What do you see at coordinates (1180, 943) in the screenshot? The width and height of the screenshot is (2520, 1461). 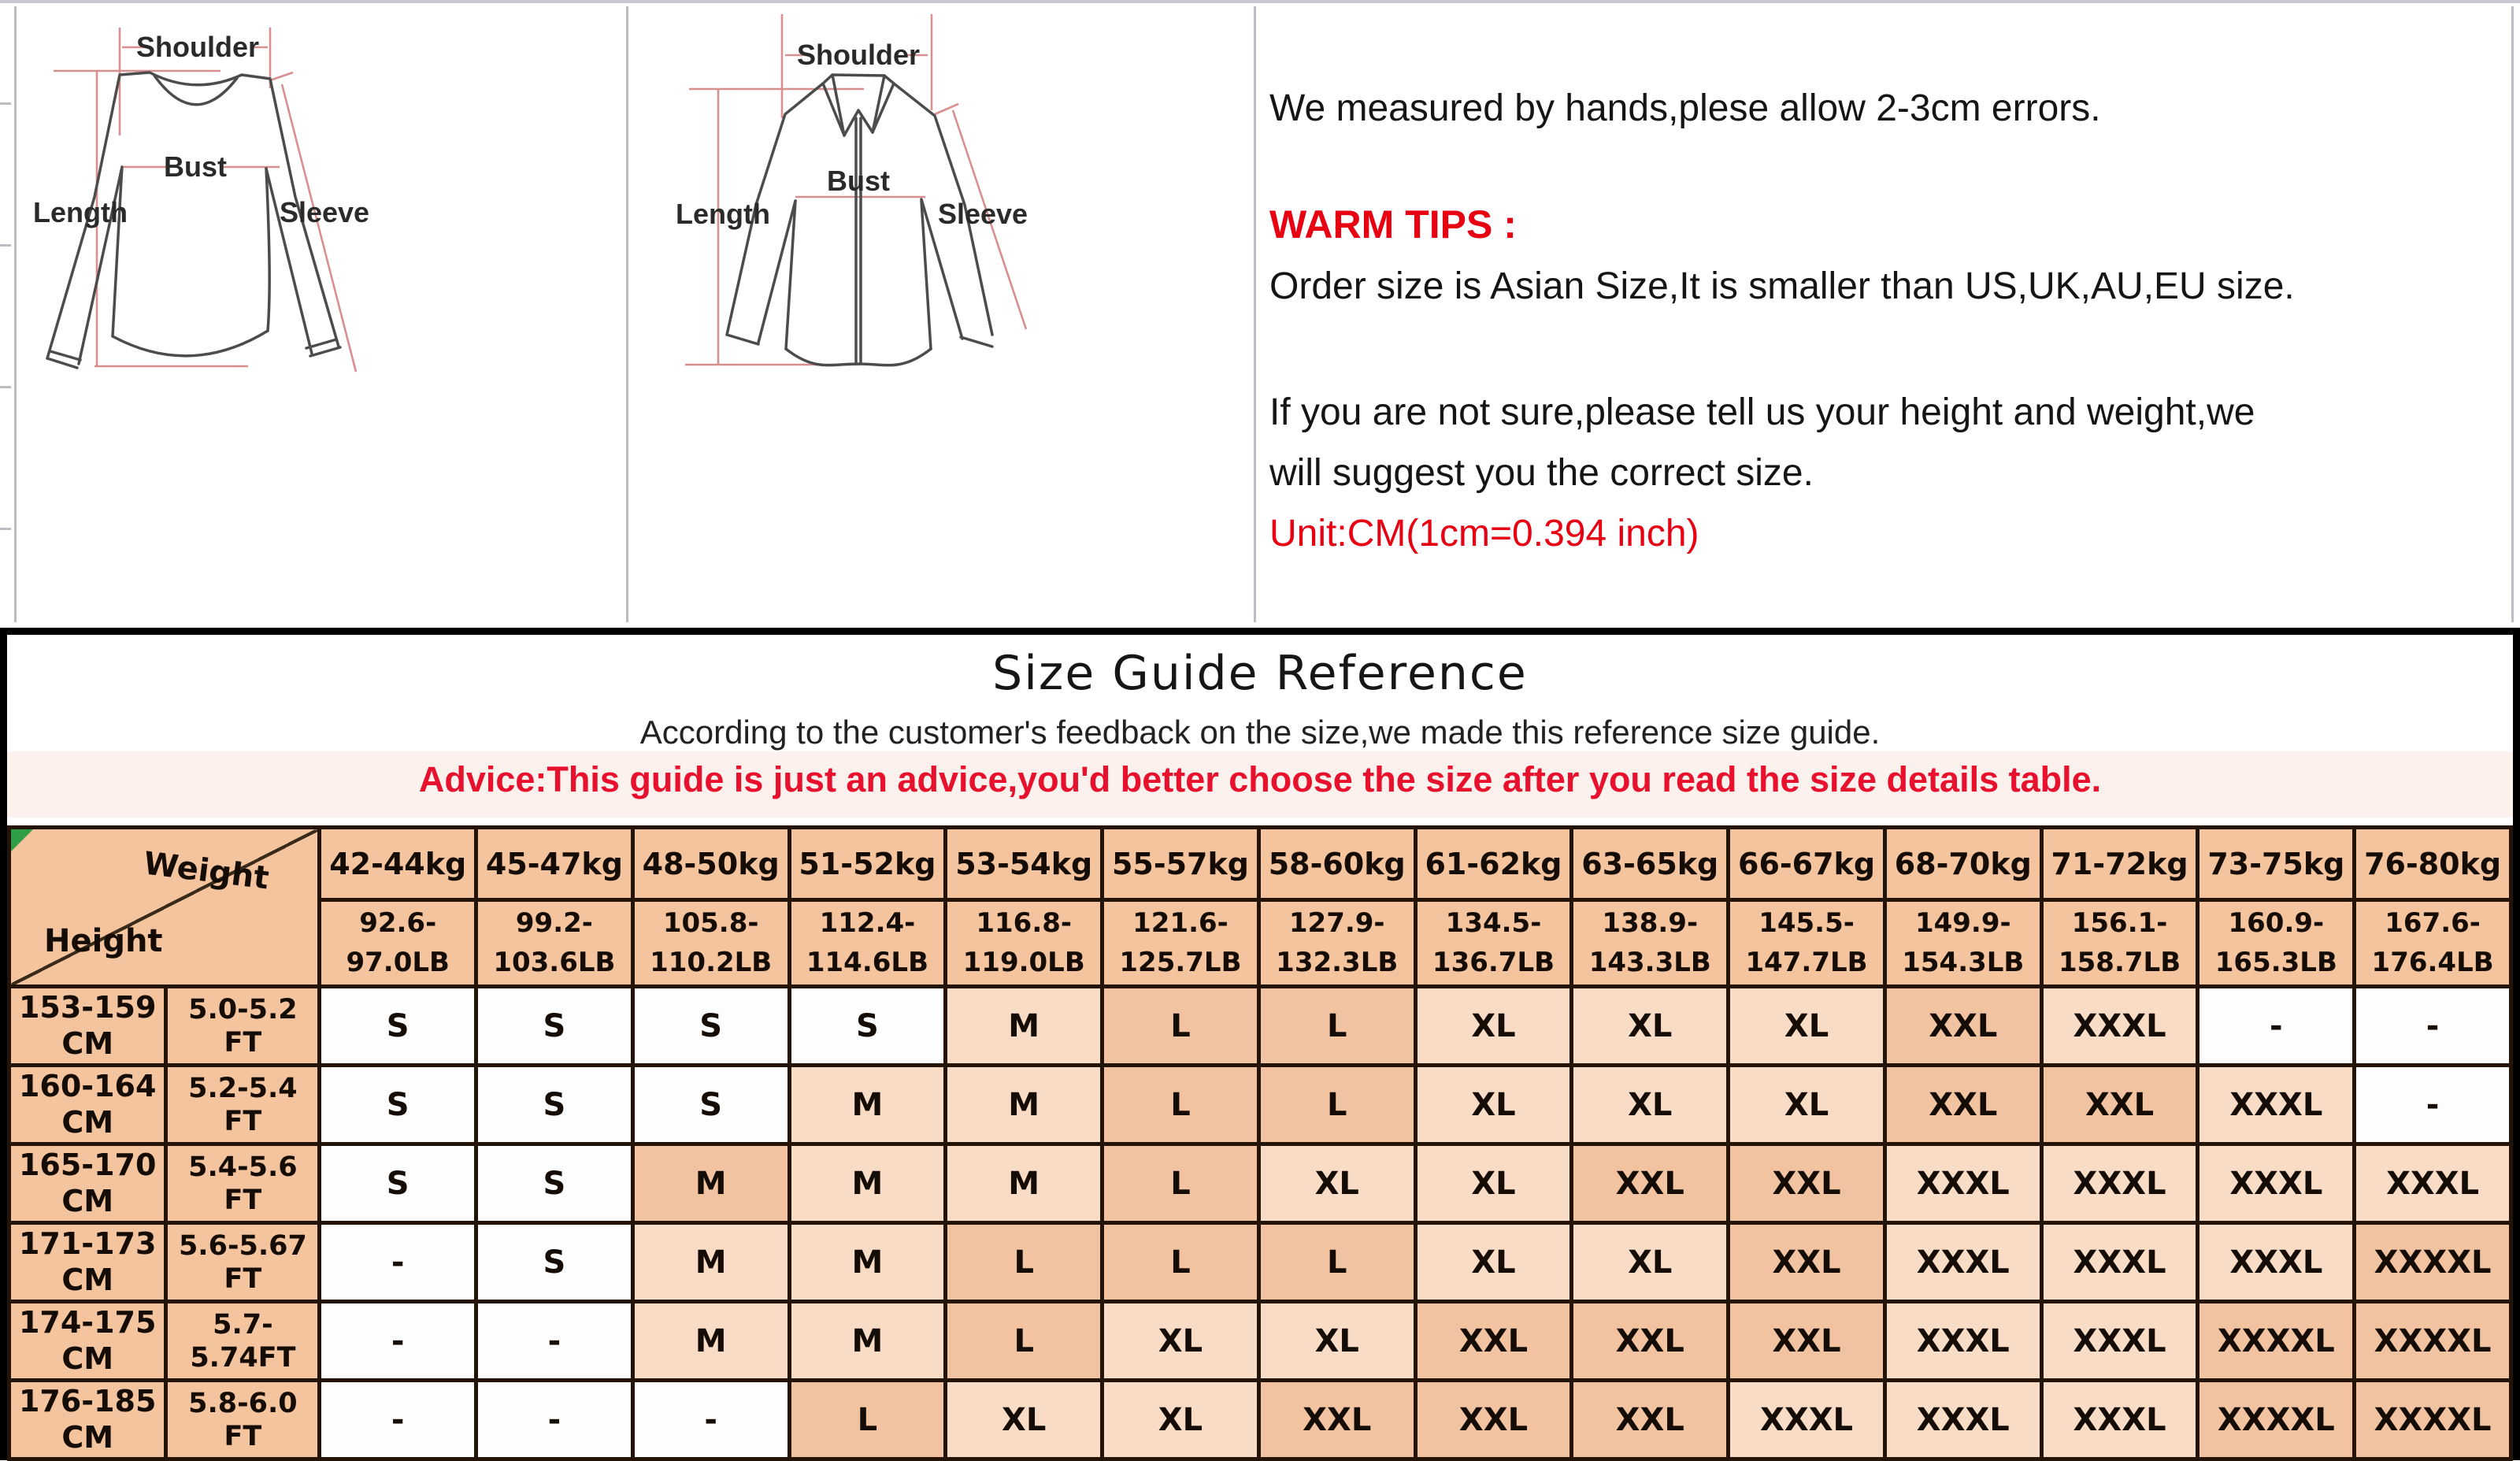 I see `weight-lb-header: 121.6- 125.7LB` at bounding box center [1180, 943].